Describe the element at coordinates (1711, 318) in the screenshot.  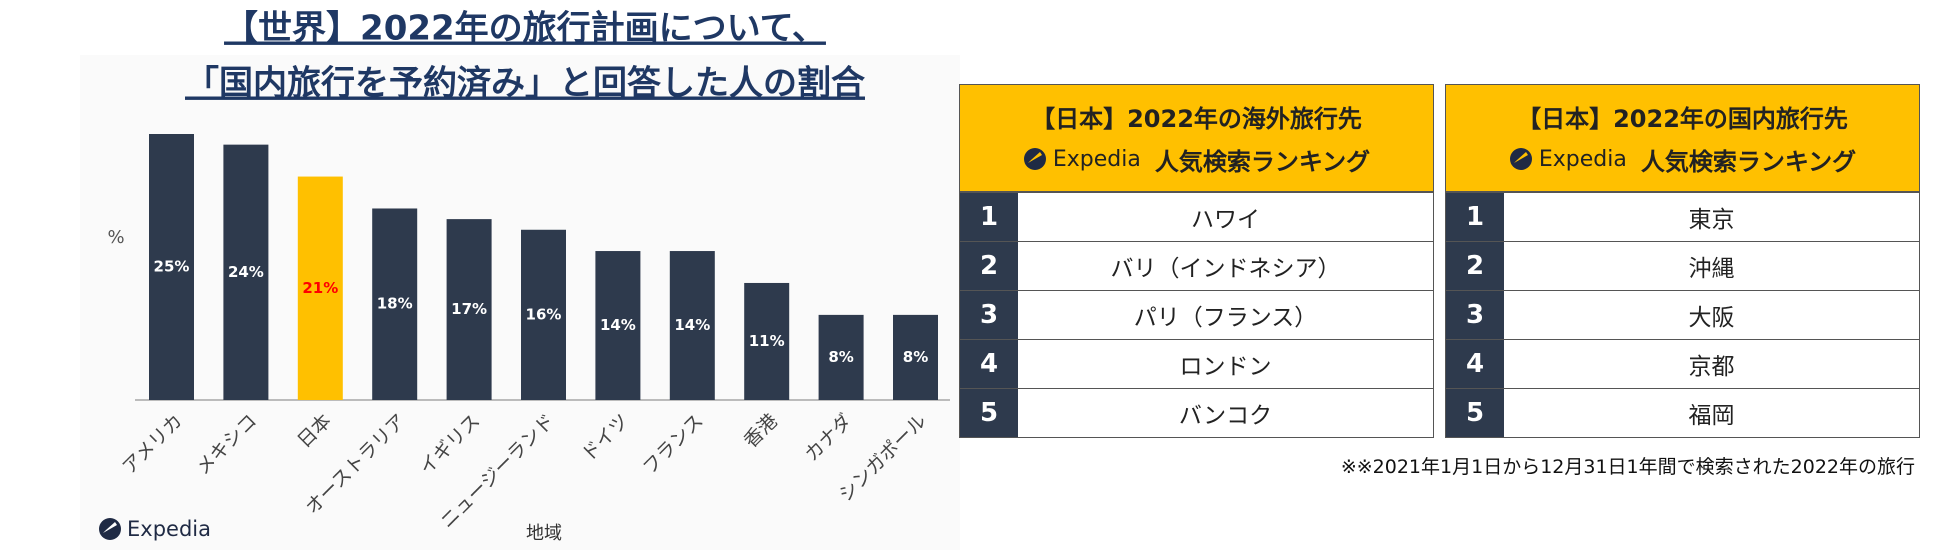
I see `destination-cell: 大阪` at that location.